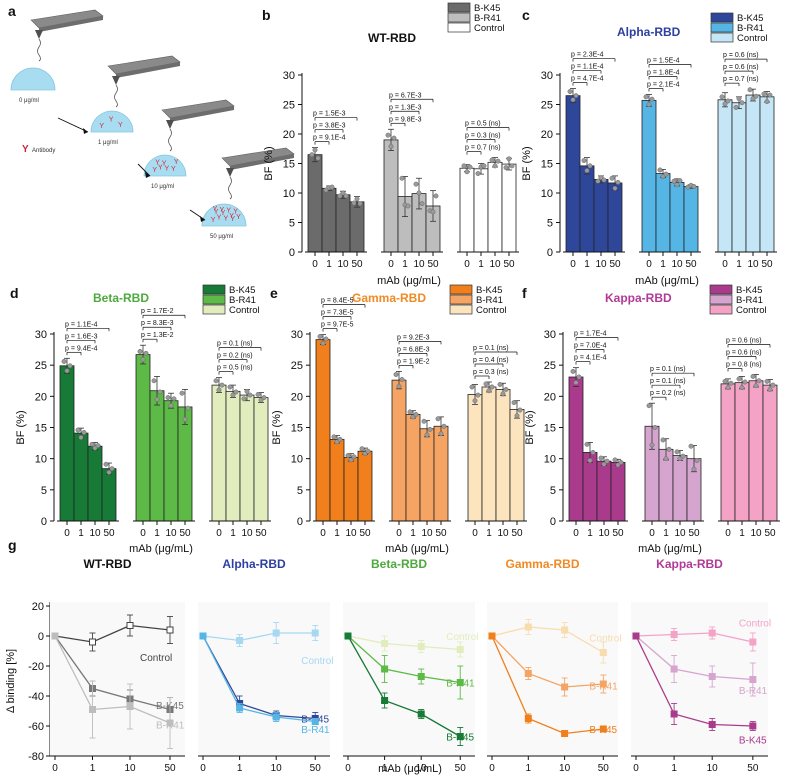  Describe the element at coordinates (663, 60) in the screenshot. I see `p-value-label: p = 1.5E-4` at that location.